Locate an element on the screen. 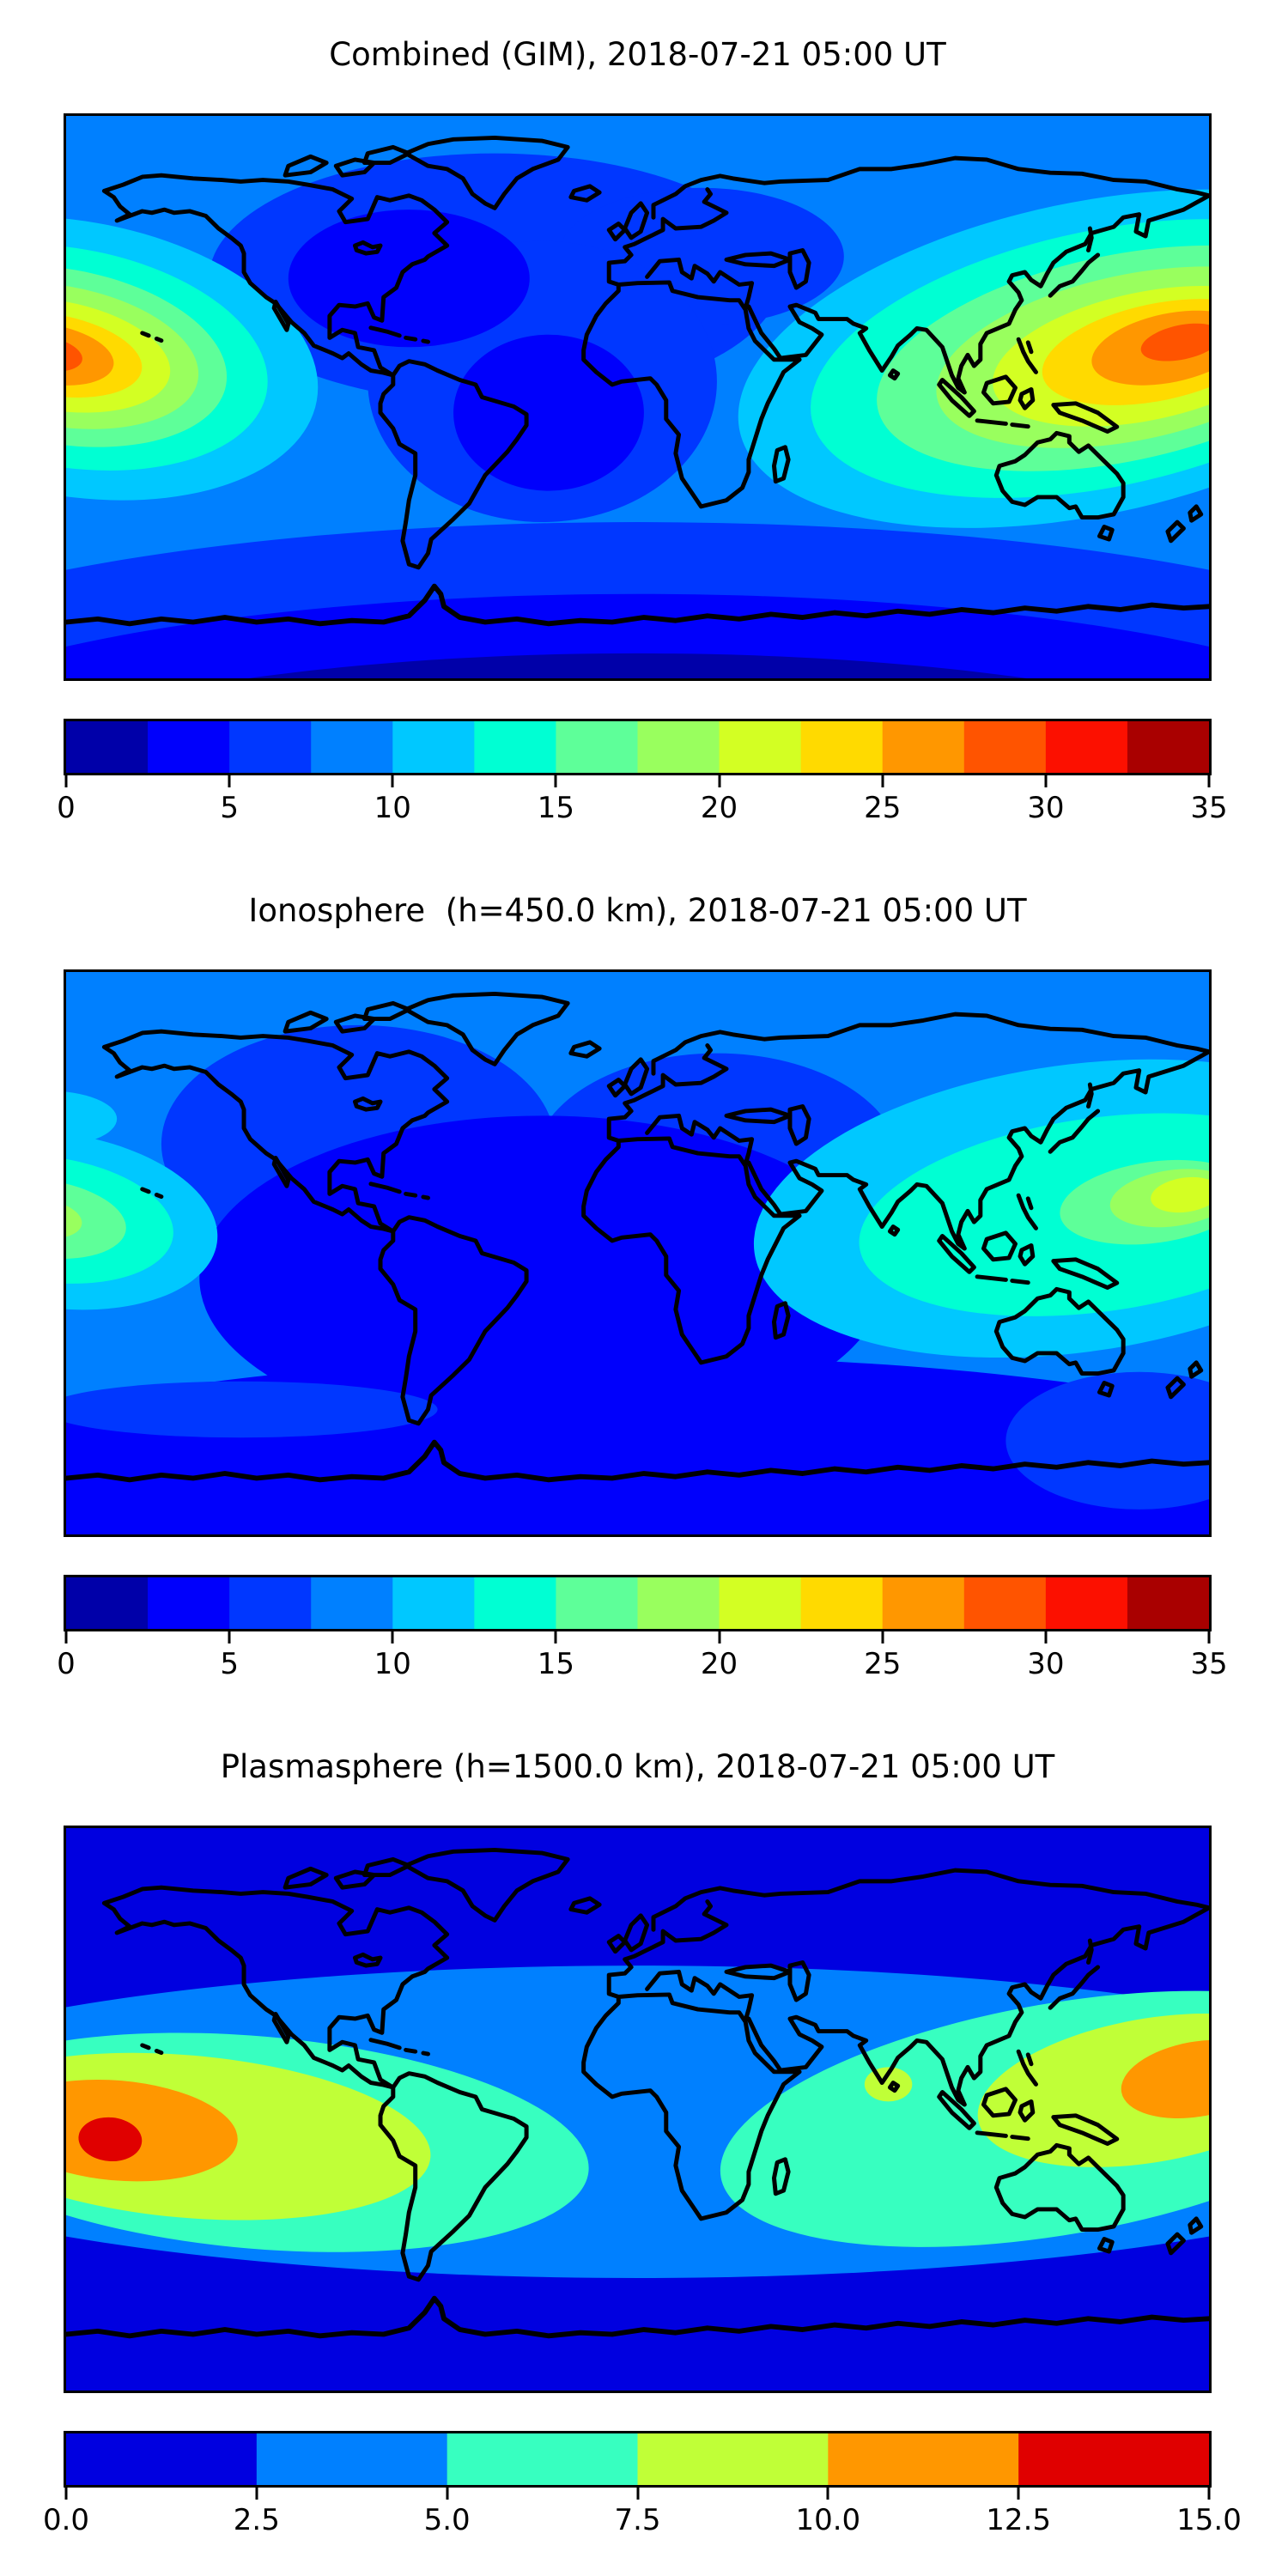 The height and width of the screenshot is (2576, 1288). colorbar-plasmasphere-labels: 0.0 2.5 5.0 7.5 10.0 12.5 15.0 is located at coordinates (642, 2521).